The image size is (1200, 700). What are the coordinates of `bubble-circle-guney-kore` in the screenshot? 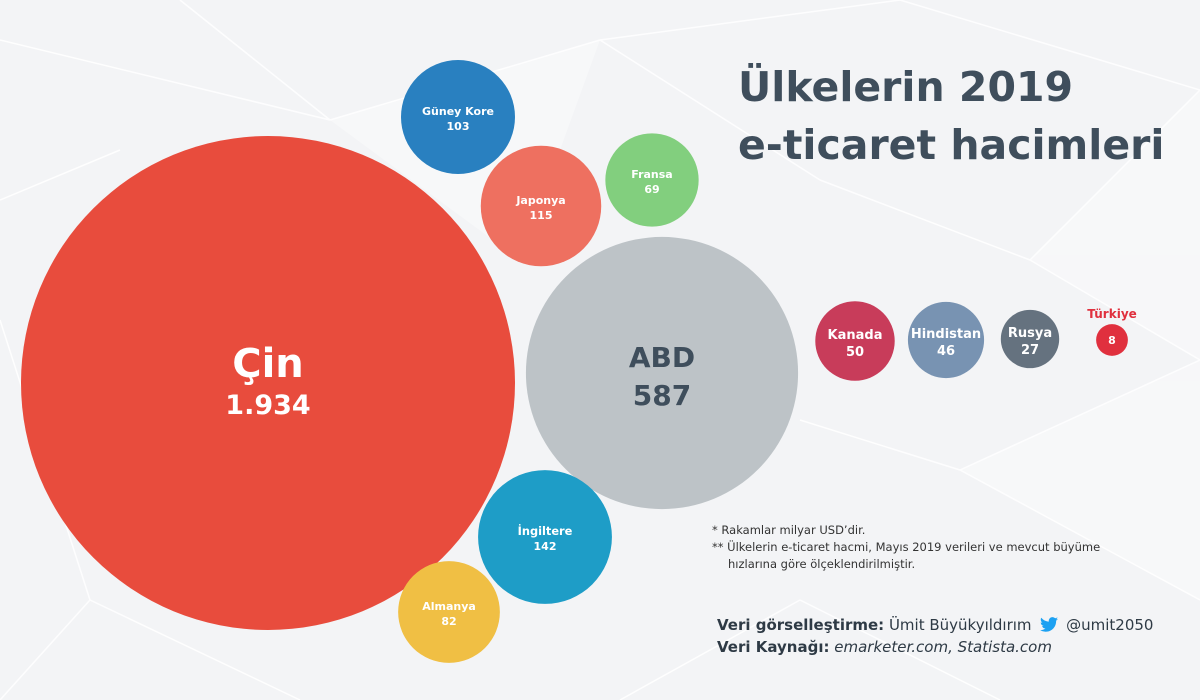 It's located at (458, 117).